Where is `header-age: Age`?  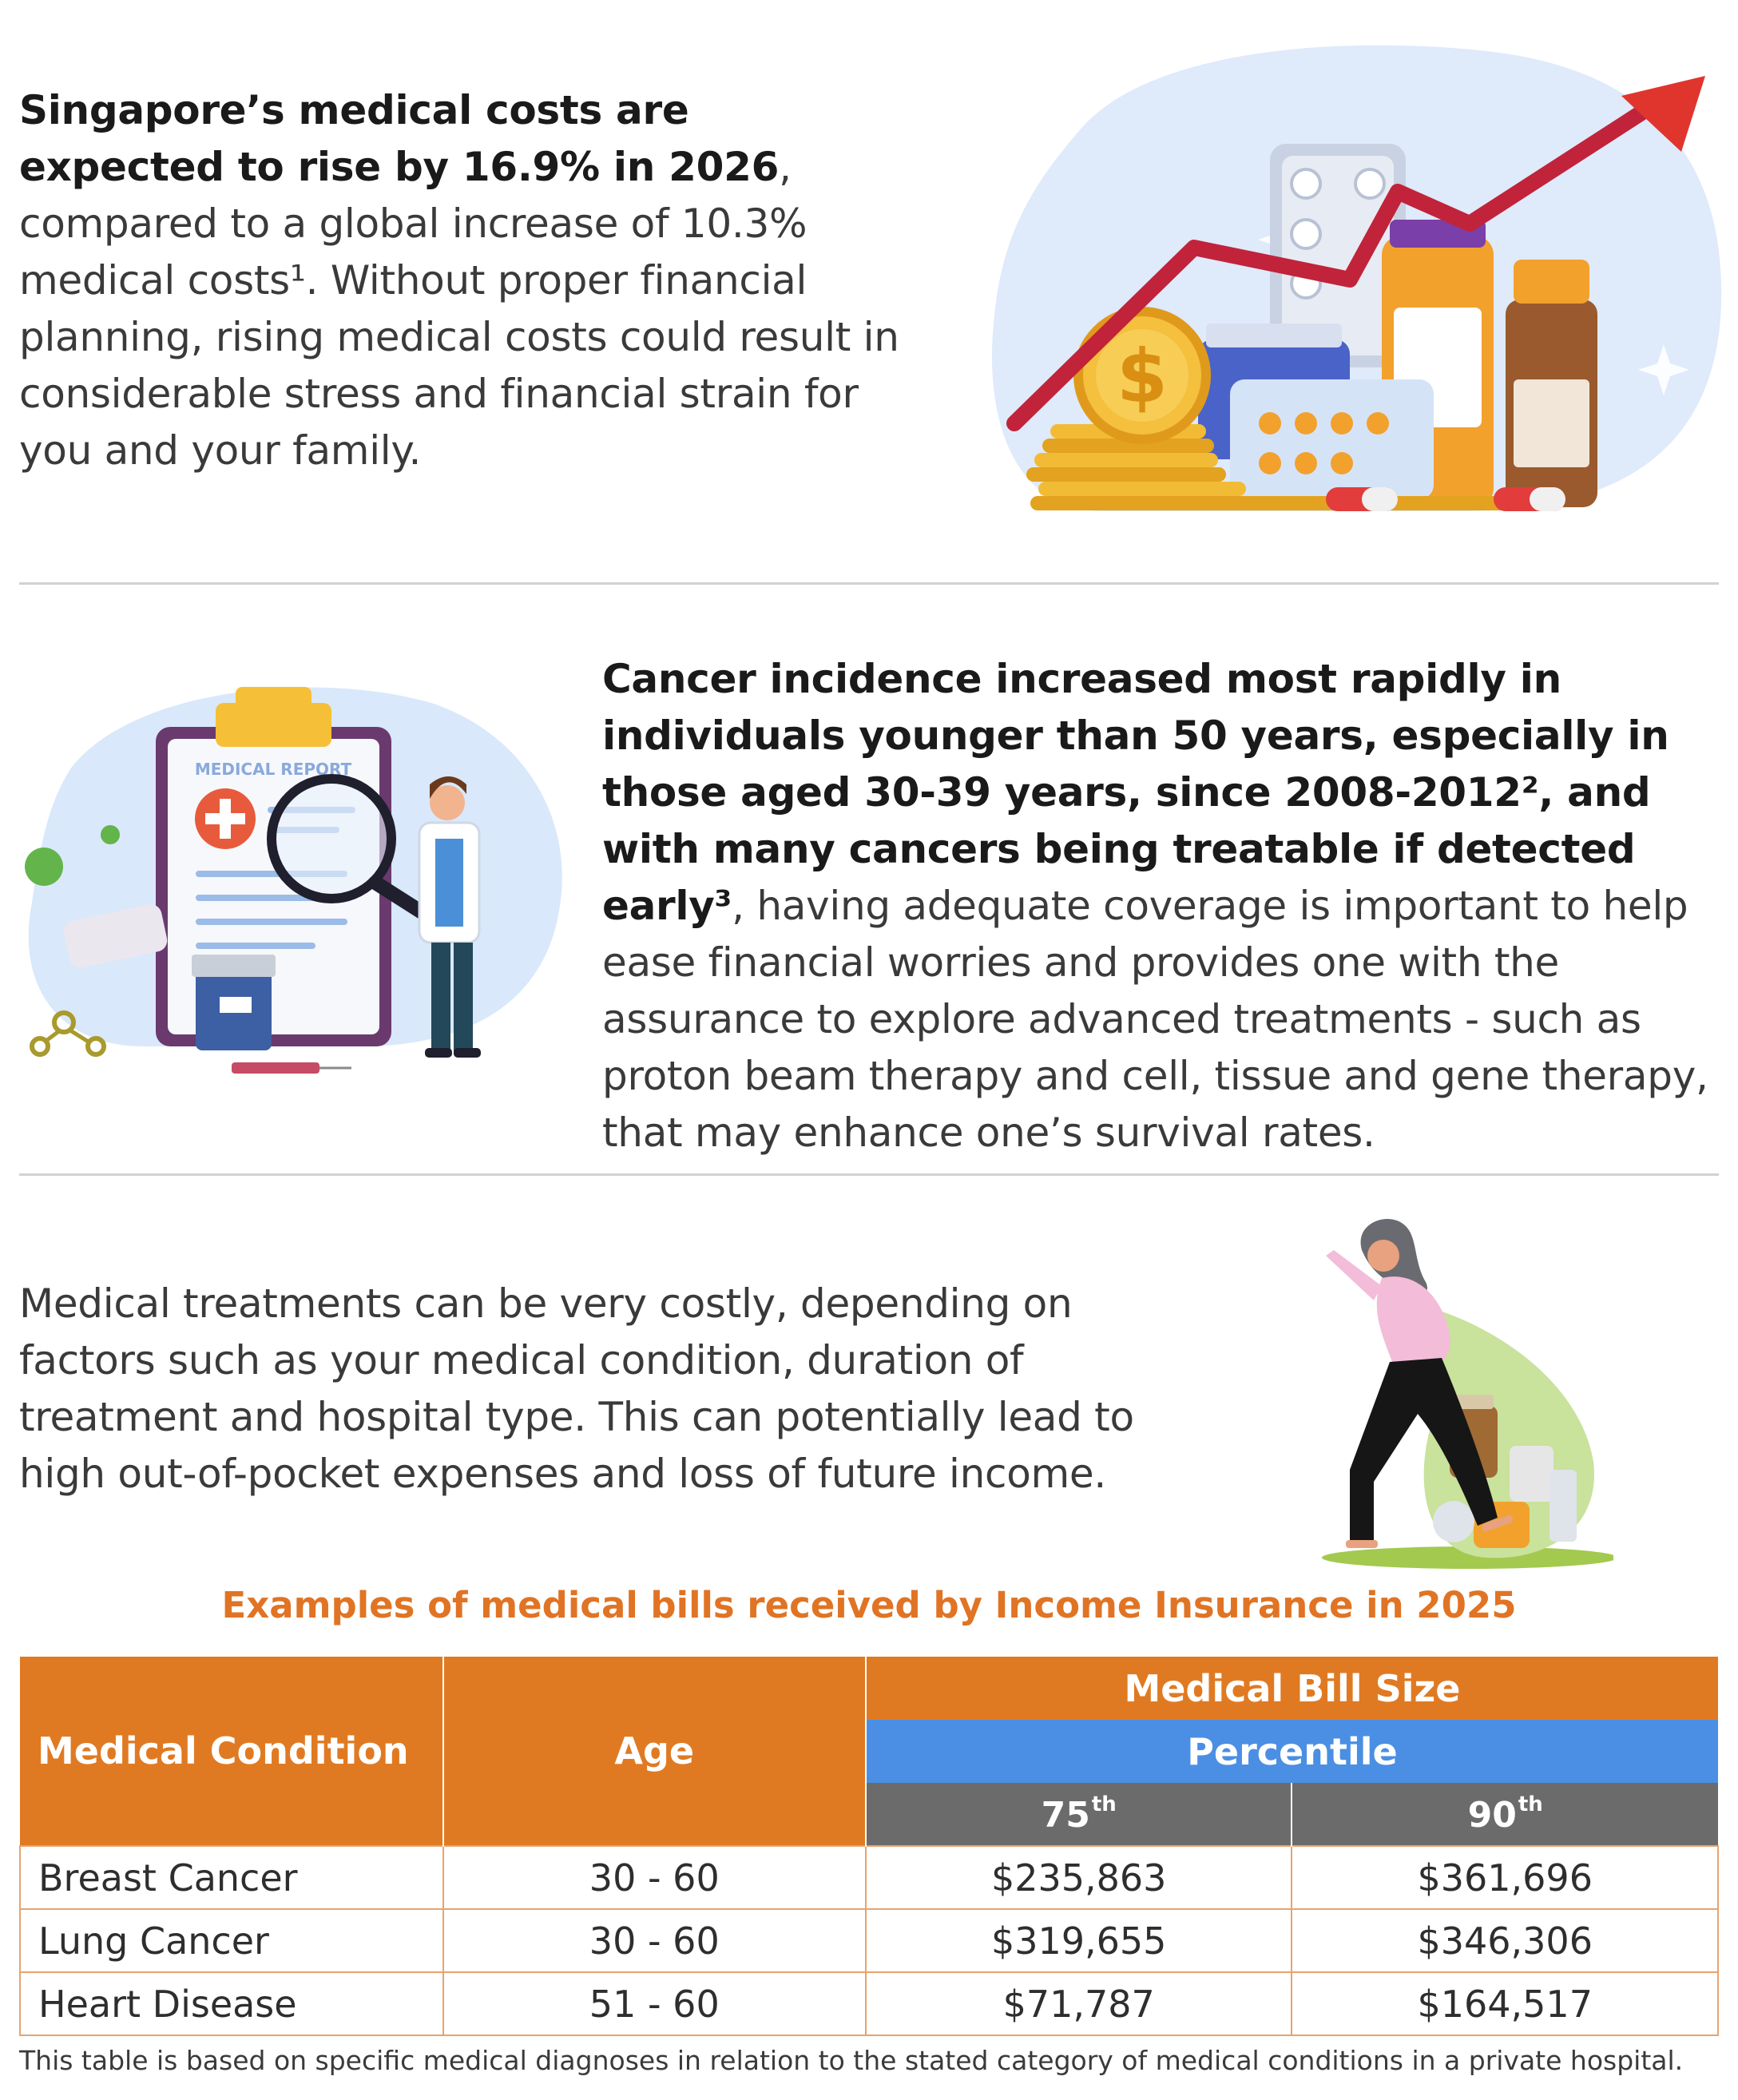 header-age: Age is located at coordinates (654, 1751).